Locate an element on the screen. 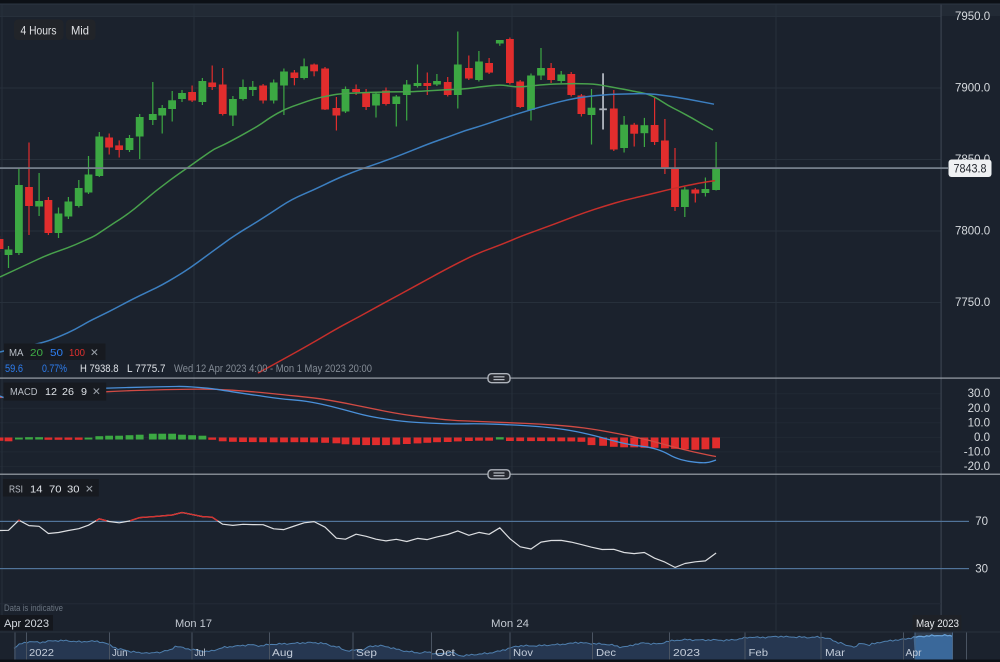 This screenshot has height=662, width=1000. svg-text: 0.0 is located at coordinates (982, 438).